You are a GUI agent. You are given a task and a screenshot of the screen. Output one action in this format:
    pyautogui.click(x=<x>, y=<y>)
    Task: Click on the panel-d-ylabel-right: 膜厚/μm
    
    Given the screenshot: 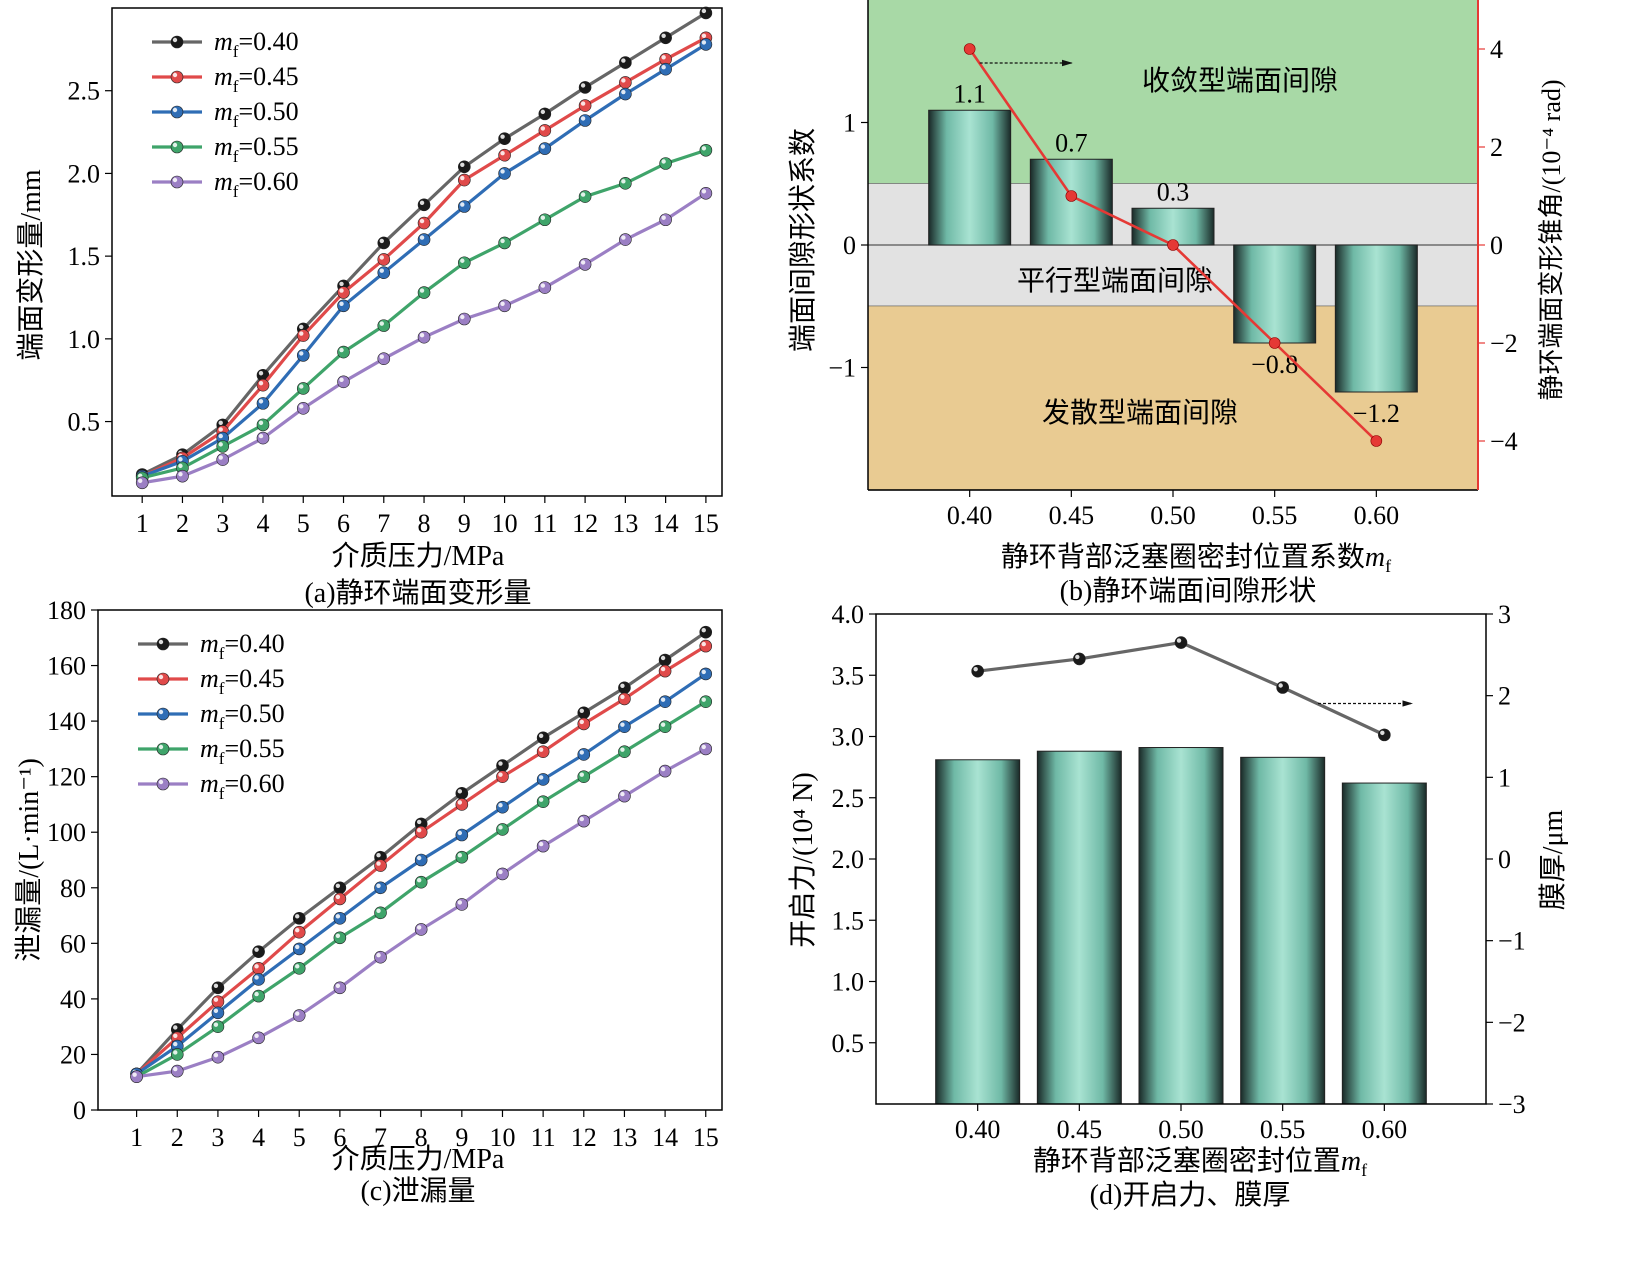 What is the action you would take?
    pyautogui.click(x=1553, y=859)
    